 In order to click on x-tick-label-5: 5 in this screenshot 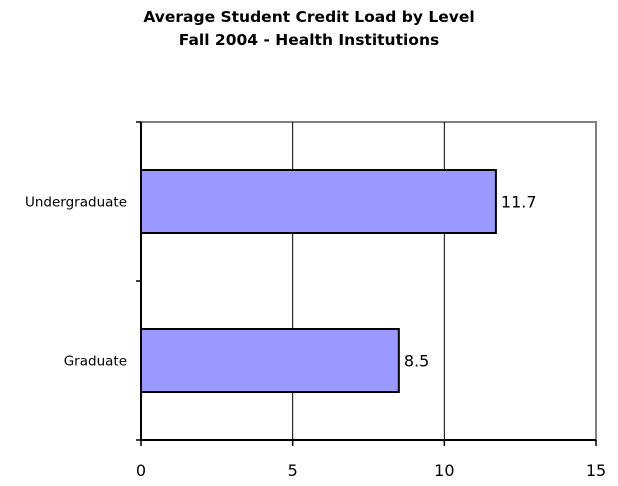, I will do `click(293, 470)`.